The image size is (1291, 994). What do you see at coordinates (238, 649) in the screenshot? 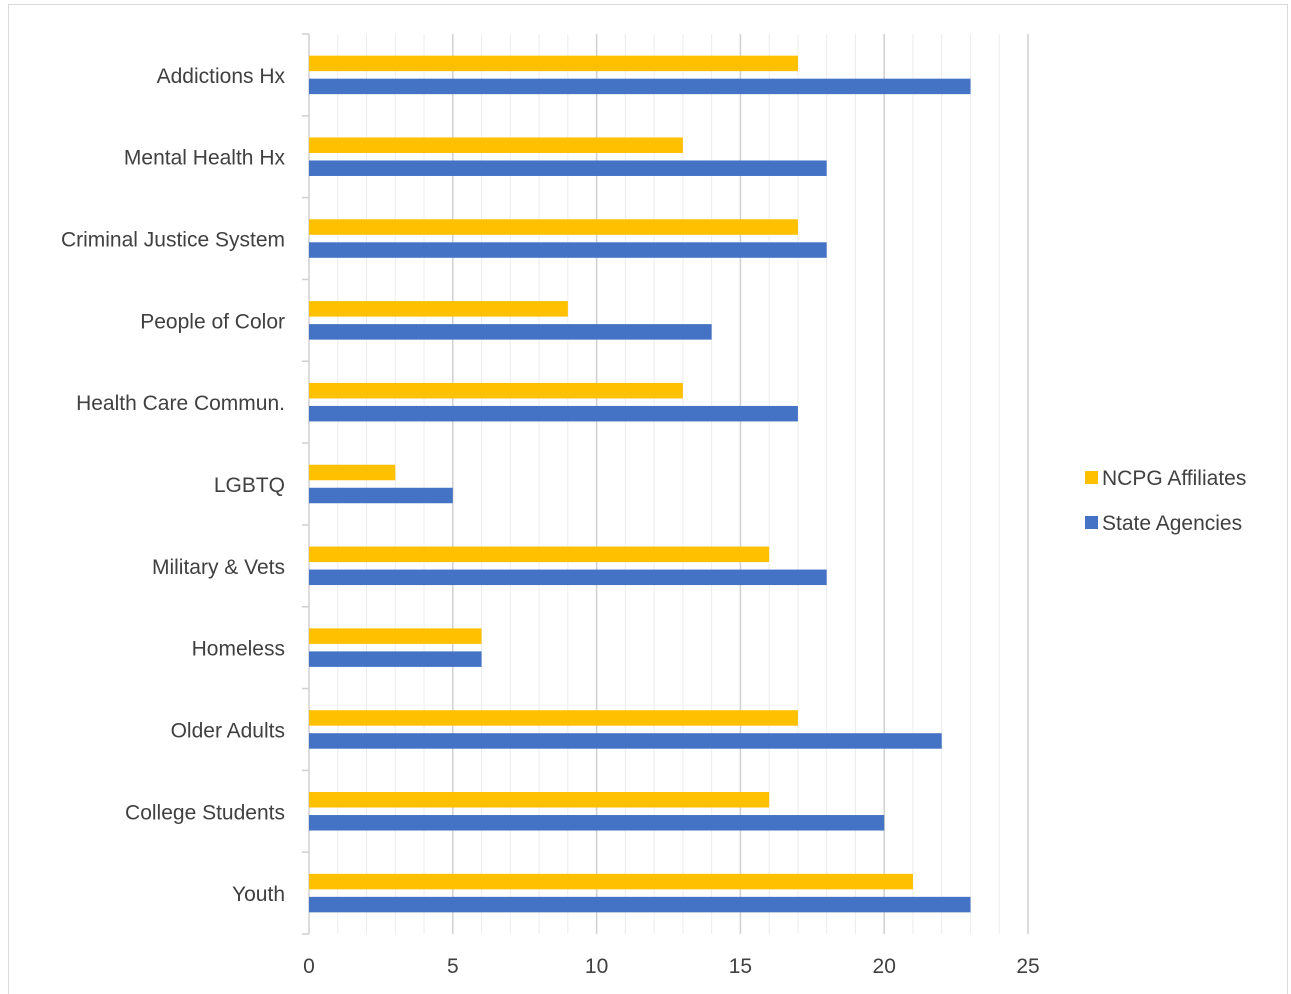
I see `category-label: Homeless` at bounding box center [238, 649].